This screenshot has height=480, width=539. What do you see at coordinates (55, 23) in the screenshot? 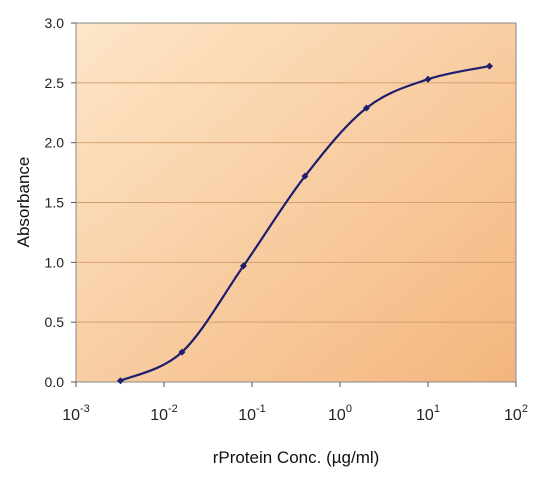
I see `y-tick-label: 3.0` at bounding box center [55, 23].